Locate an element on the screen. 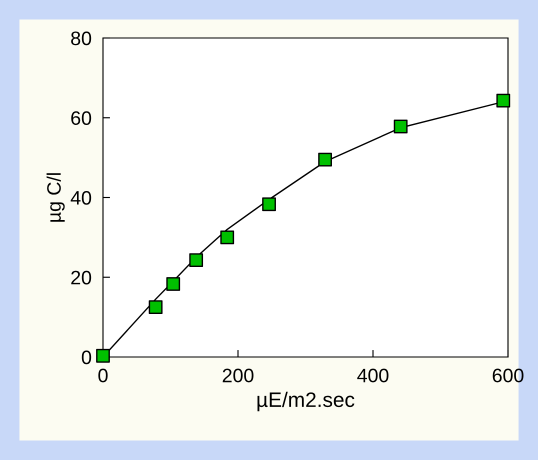 Image resolution: width=538 pixels, height=460 pixels. y-axis-title: µg C/l is located at coordinates (55, 197).